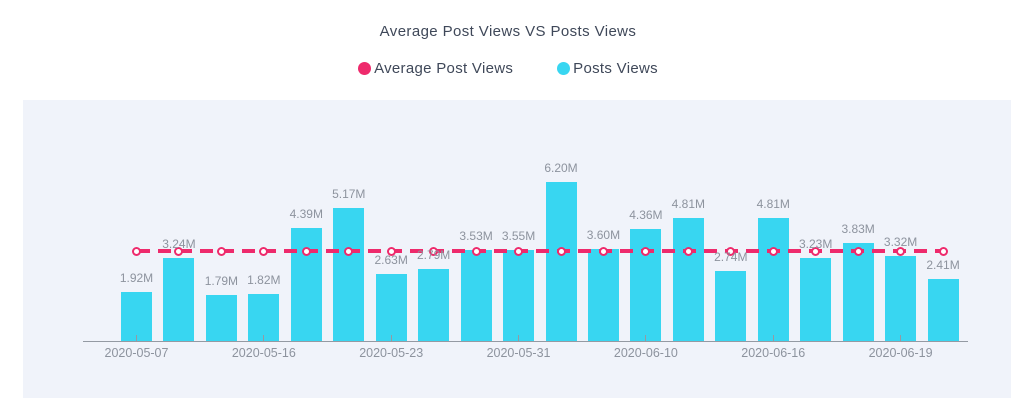 The width and height of the screenshot is (1016, 408). What do you see at coordinates (476, 236) in the screenshot?
I see `bar-value-label: 3.53M` at bounding box center [476, 236].